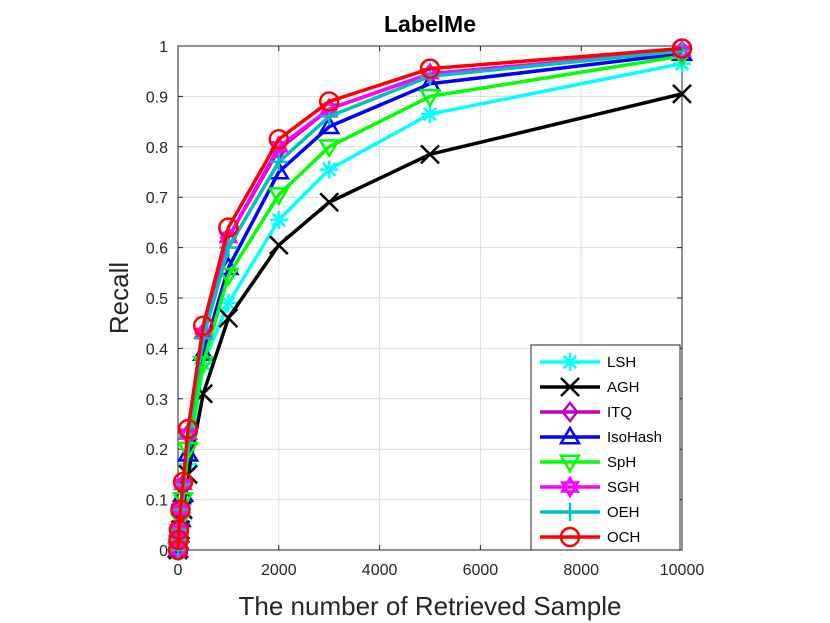 The height and width of the screenshot is (623, 830). I want to click on legend-label-och: OCH, so click(623, 537).